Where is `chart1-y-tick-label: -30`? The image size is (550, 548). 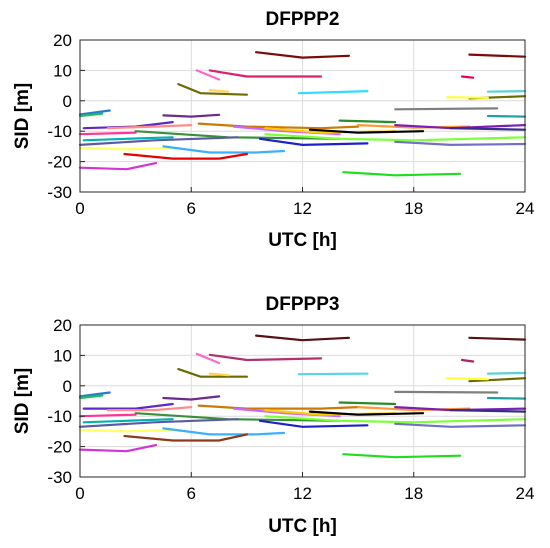
chart1-y-tick-label: -30 is located at coordinates (59, 192).